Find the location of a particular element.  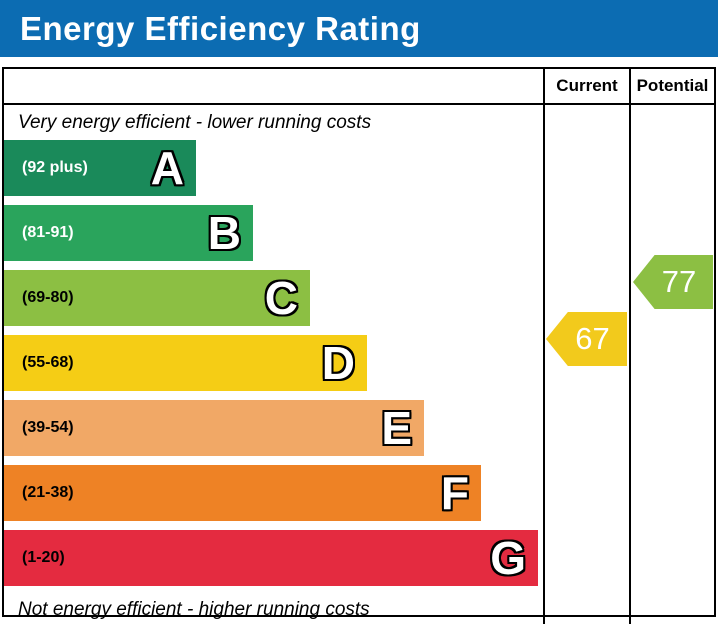

band-g-letter: G is located at coordinates (508, 558).